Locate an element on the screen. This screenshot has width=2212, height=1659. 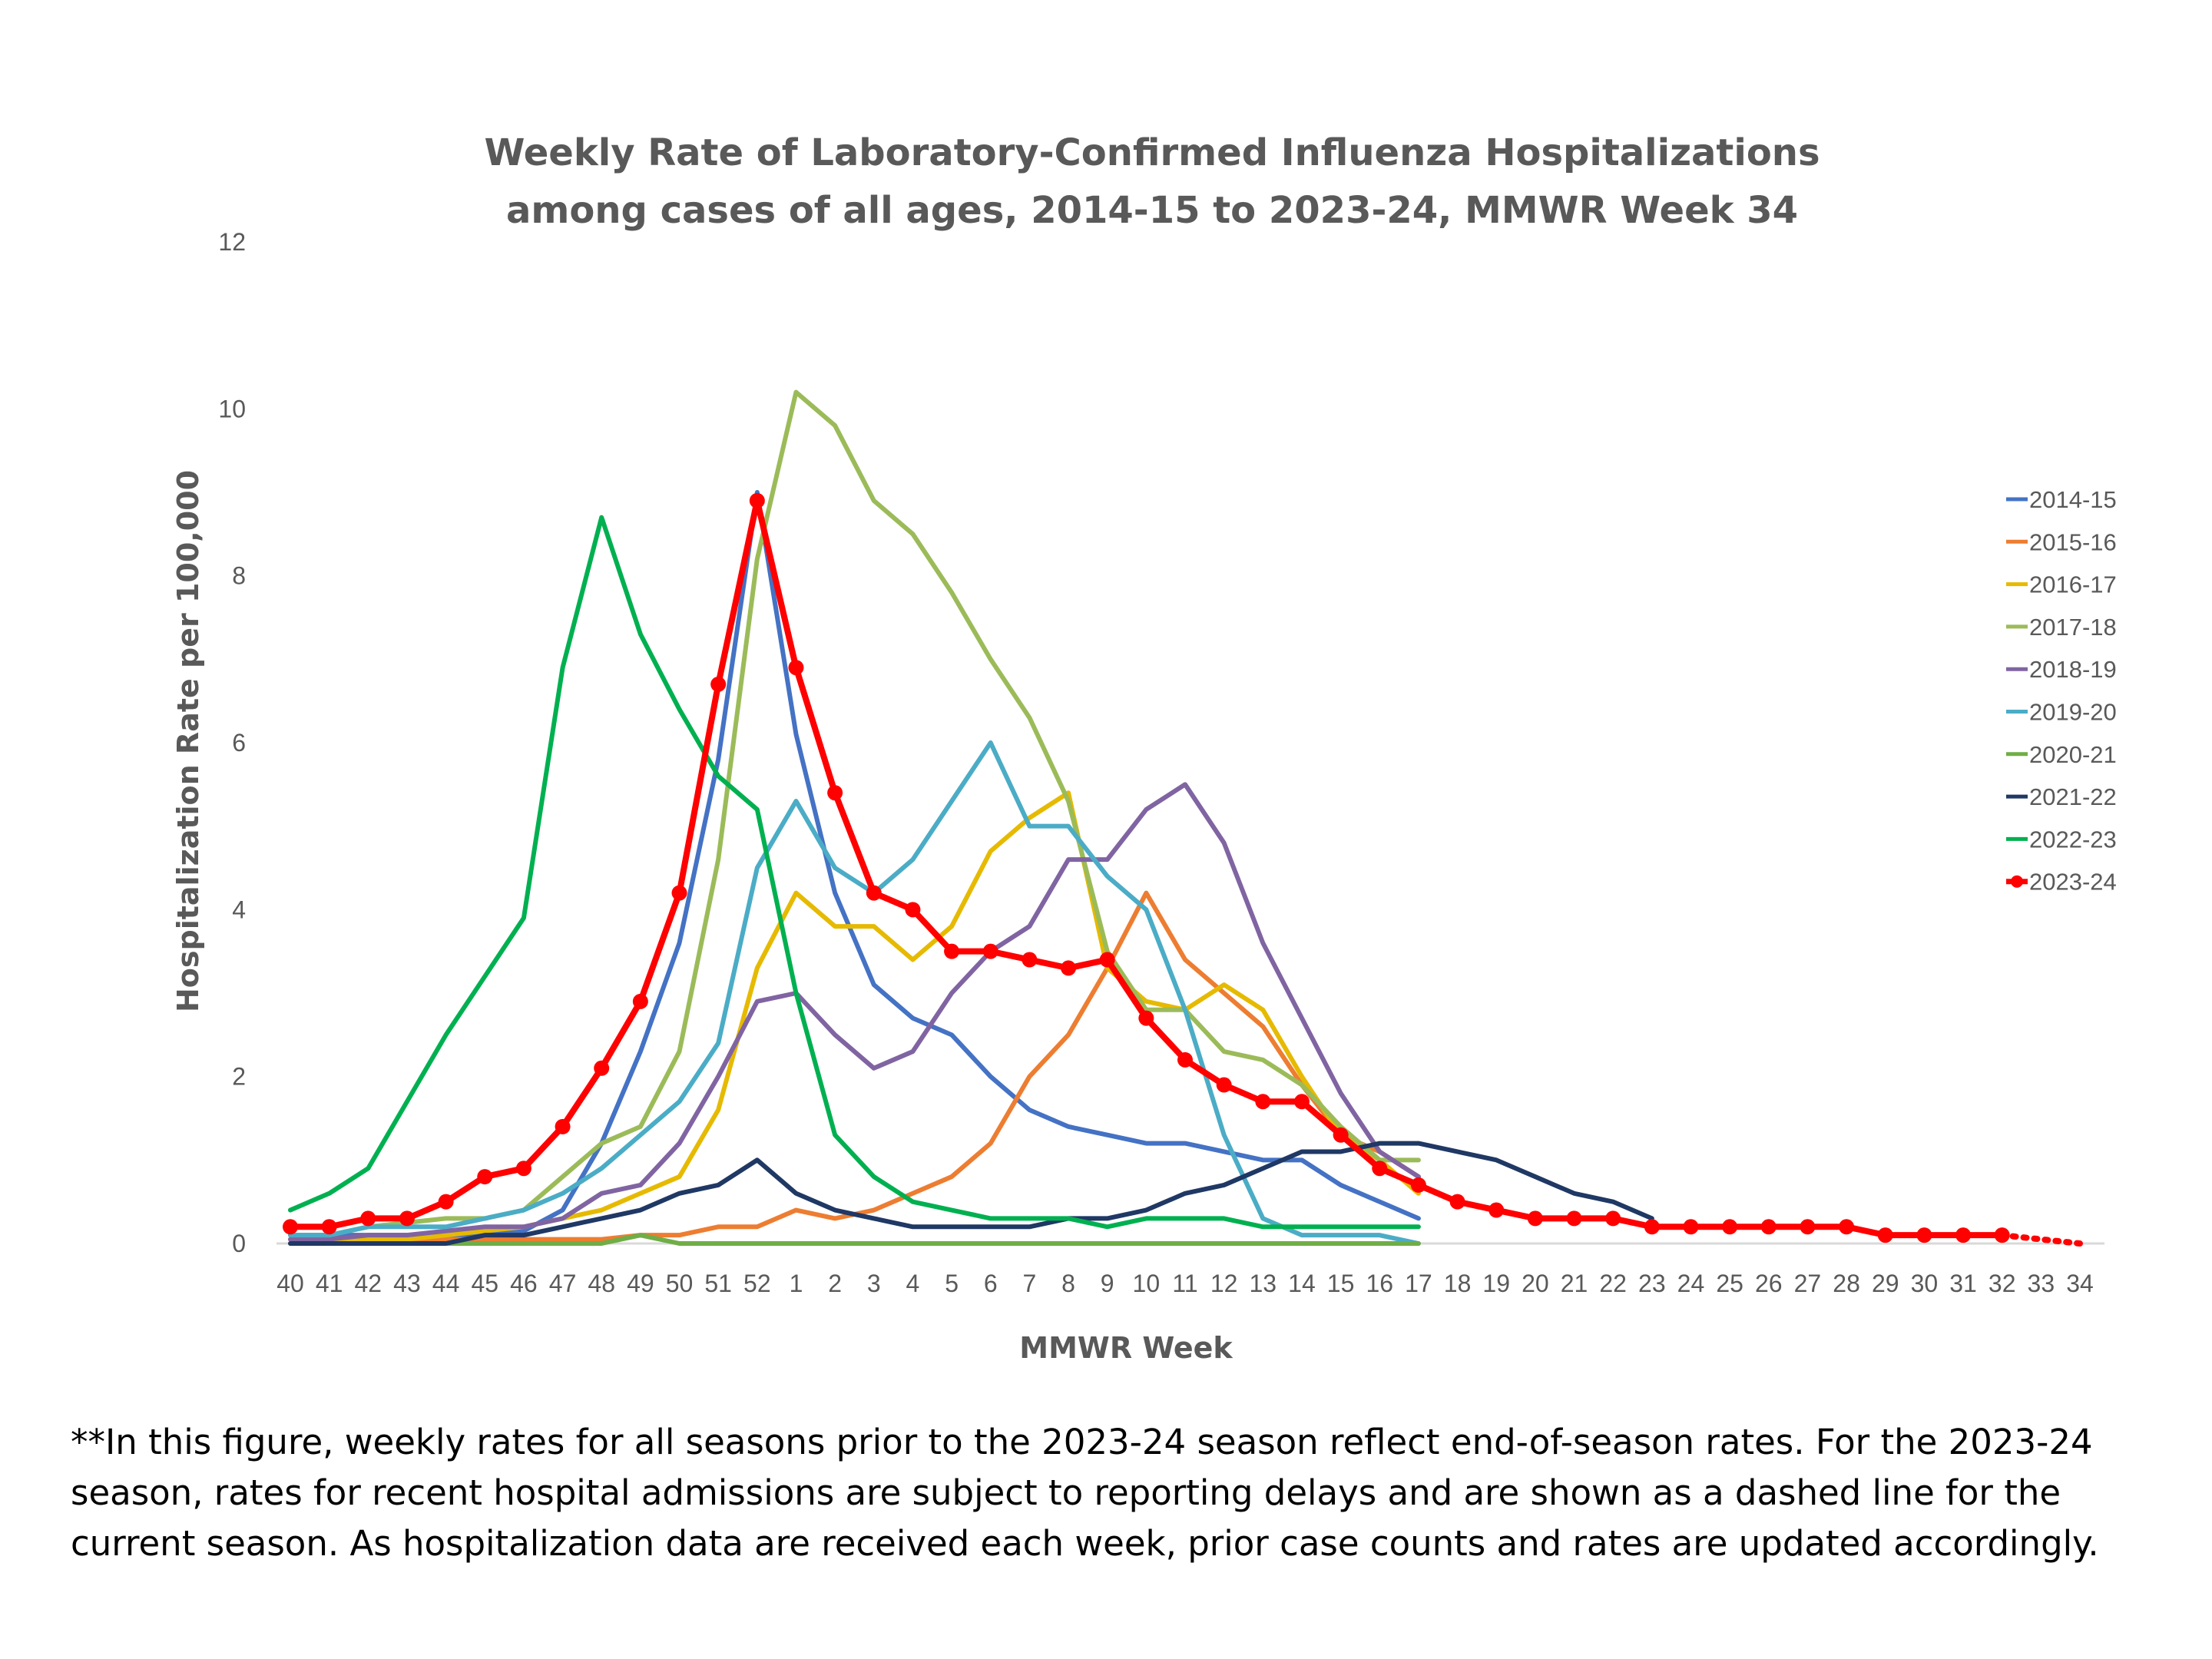
y-tick-label: 10 is located at coordinates (232, 409).